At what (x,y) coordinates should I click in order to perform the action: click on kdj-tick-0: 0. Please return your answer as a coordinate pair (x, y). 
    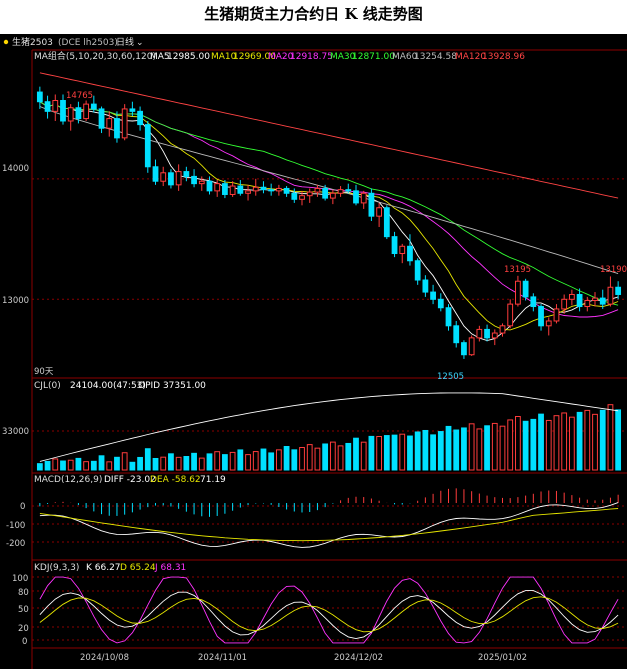
    Looking at the image, I should click on (24, 642).